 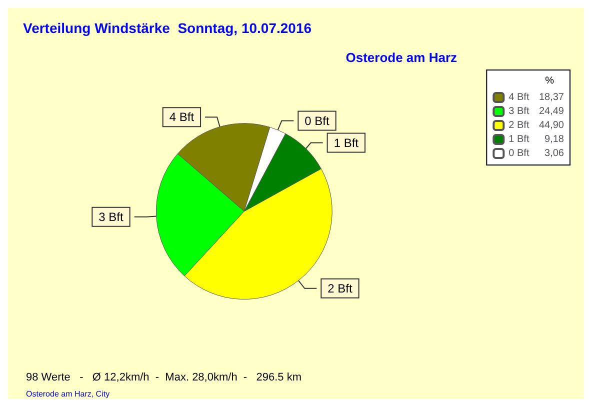 I want to click on legend-label: 2 Bft, so click(x=520, y=125).